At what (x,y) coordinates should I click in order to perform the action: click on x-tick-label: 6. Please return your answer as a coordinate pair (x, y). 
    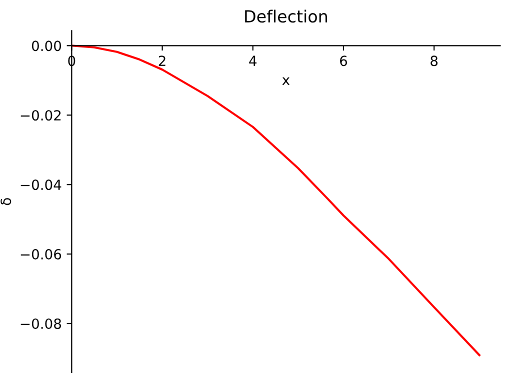
    Looking at the image, I should click on (344, 61).